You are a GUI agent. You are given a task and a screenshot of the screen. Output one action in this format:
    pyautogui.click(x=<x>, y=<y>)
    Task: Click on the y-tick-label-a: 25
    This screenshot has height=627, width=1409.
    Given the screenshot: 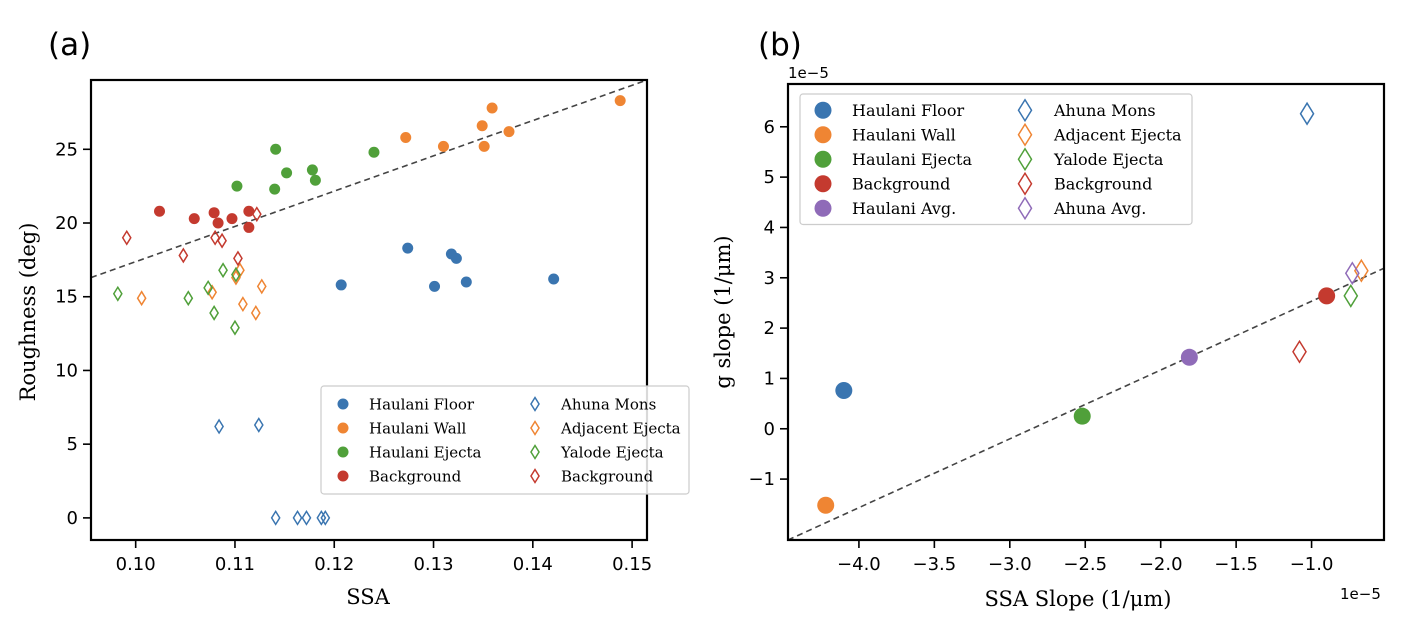 What is the action you would take?
    pyautogui.click(x=66, y=149)
    